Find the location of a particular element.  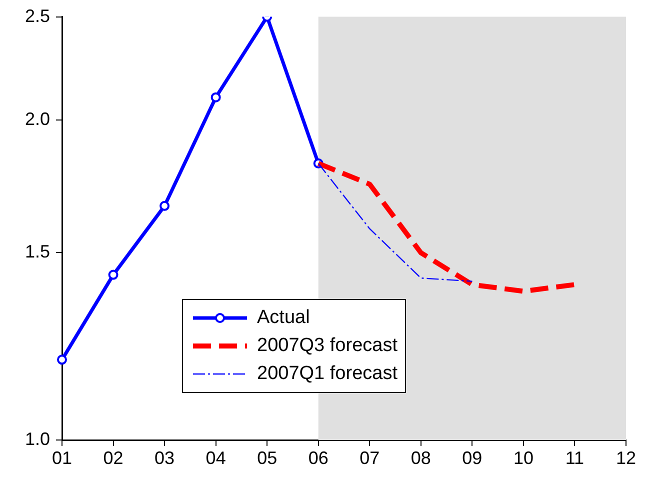

x-tick-label: 05 is located at coordinates (267, 458).